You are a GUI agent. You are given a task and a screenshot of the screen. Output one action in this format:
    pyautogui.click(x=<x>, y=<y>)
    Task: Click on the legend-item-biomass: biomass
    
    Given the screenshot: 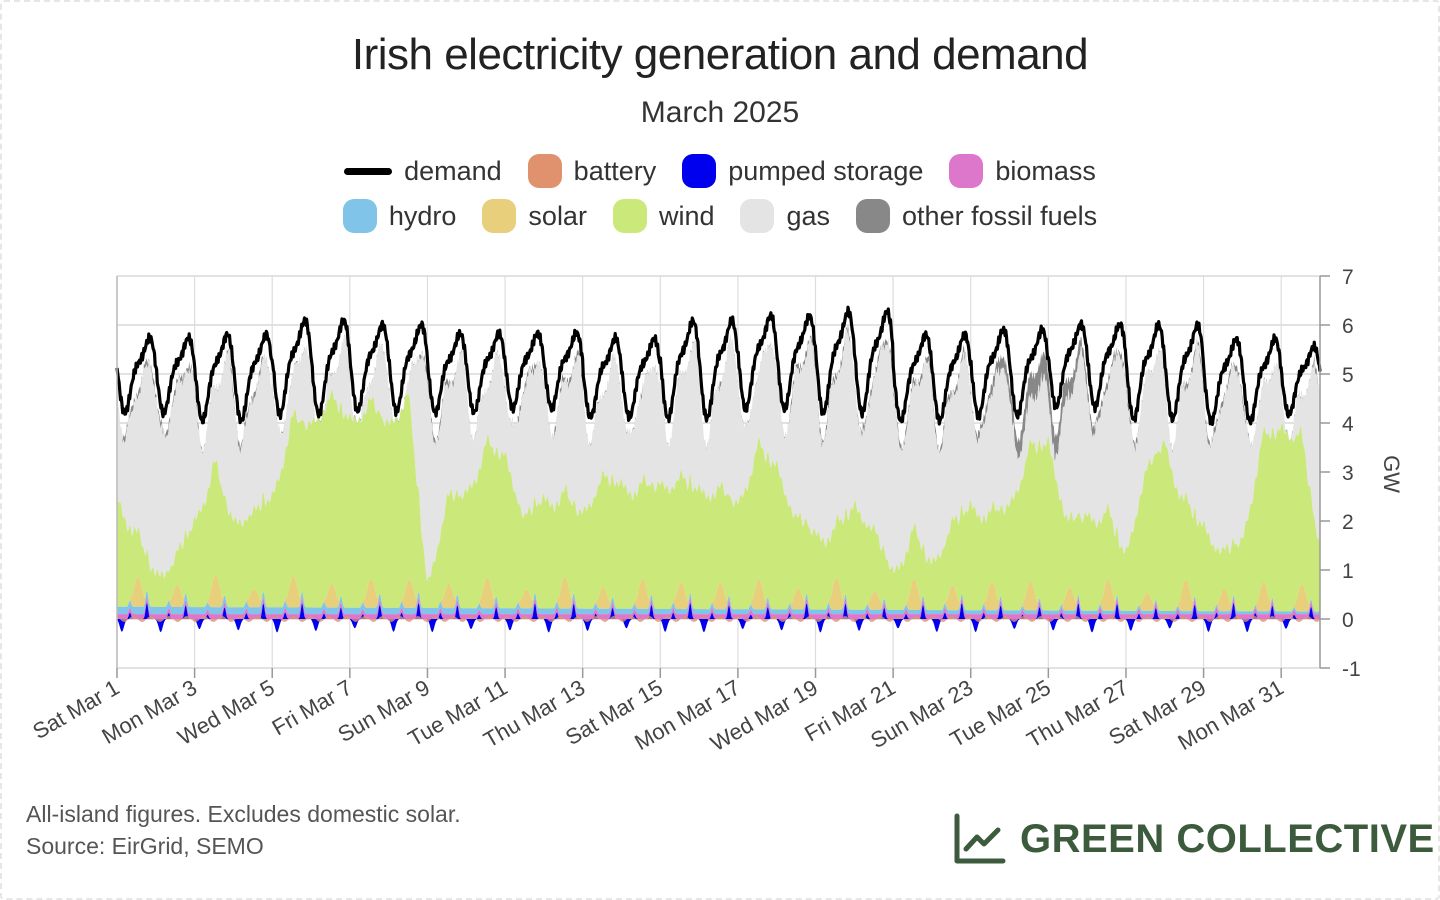 What is the action you would take?
    pyautogui.click(x=1022, y=171)
    